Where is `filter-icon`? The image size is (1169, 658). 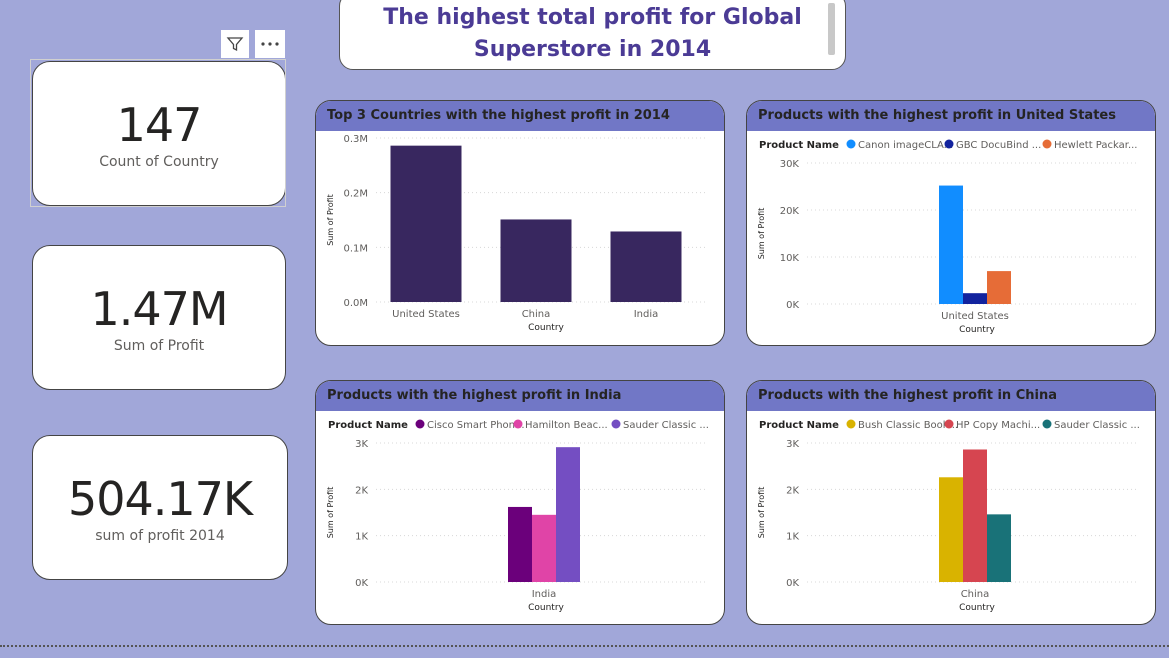 filter-icon is located at coordinates (235, 44).